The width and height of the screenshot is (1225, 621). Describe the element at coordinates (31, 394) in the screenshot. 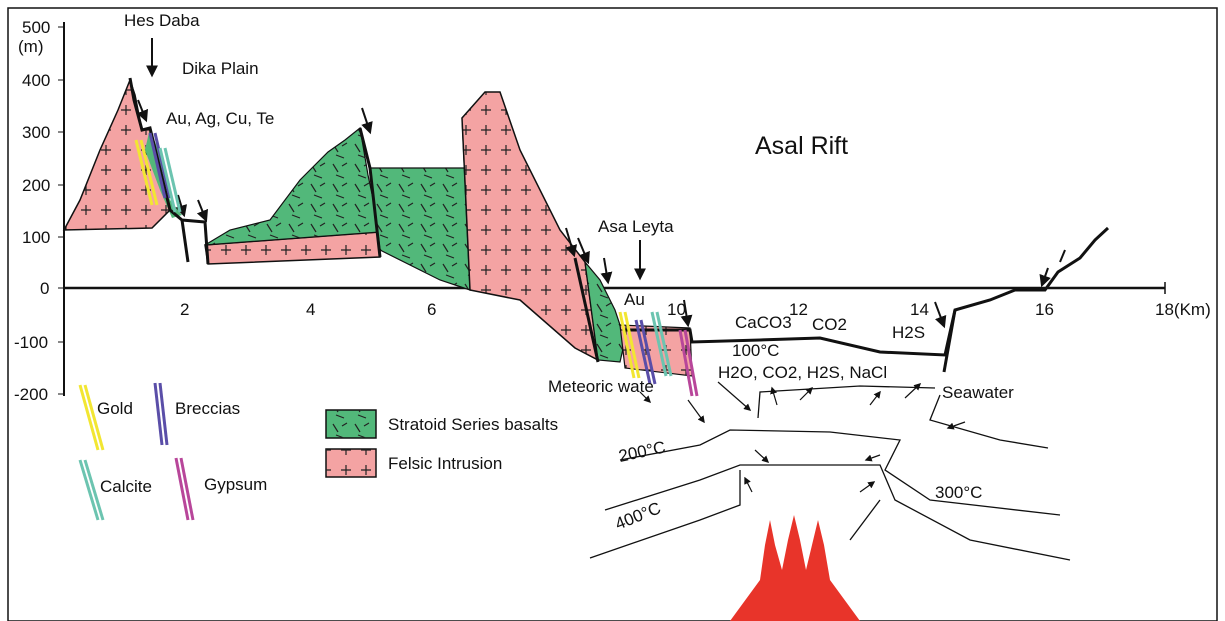

I see `y-tick-minus200: -200` at that location.